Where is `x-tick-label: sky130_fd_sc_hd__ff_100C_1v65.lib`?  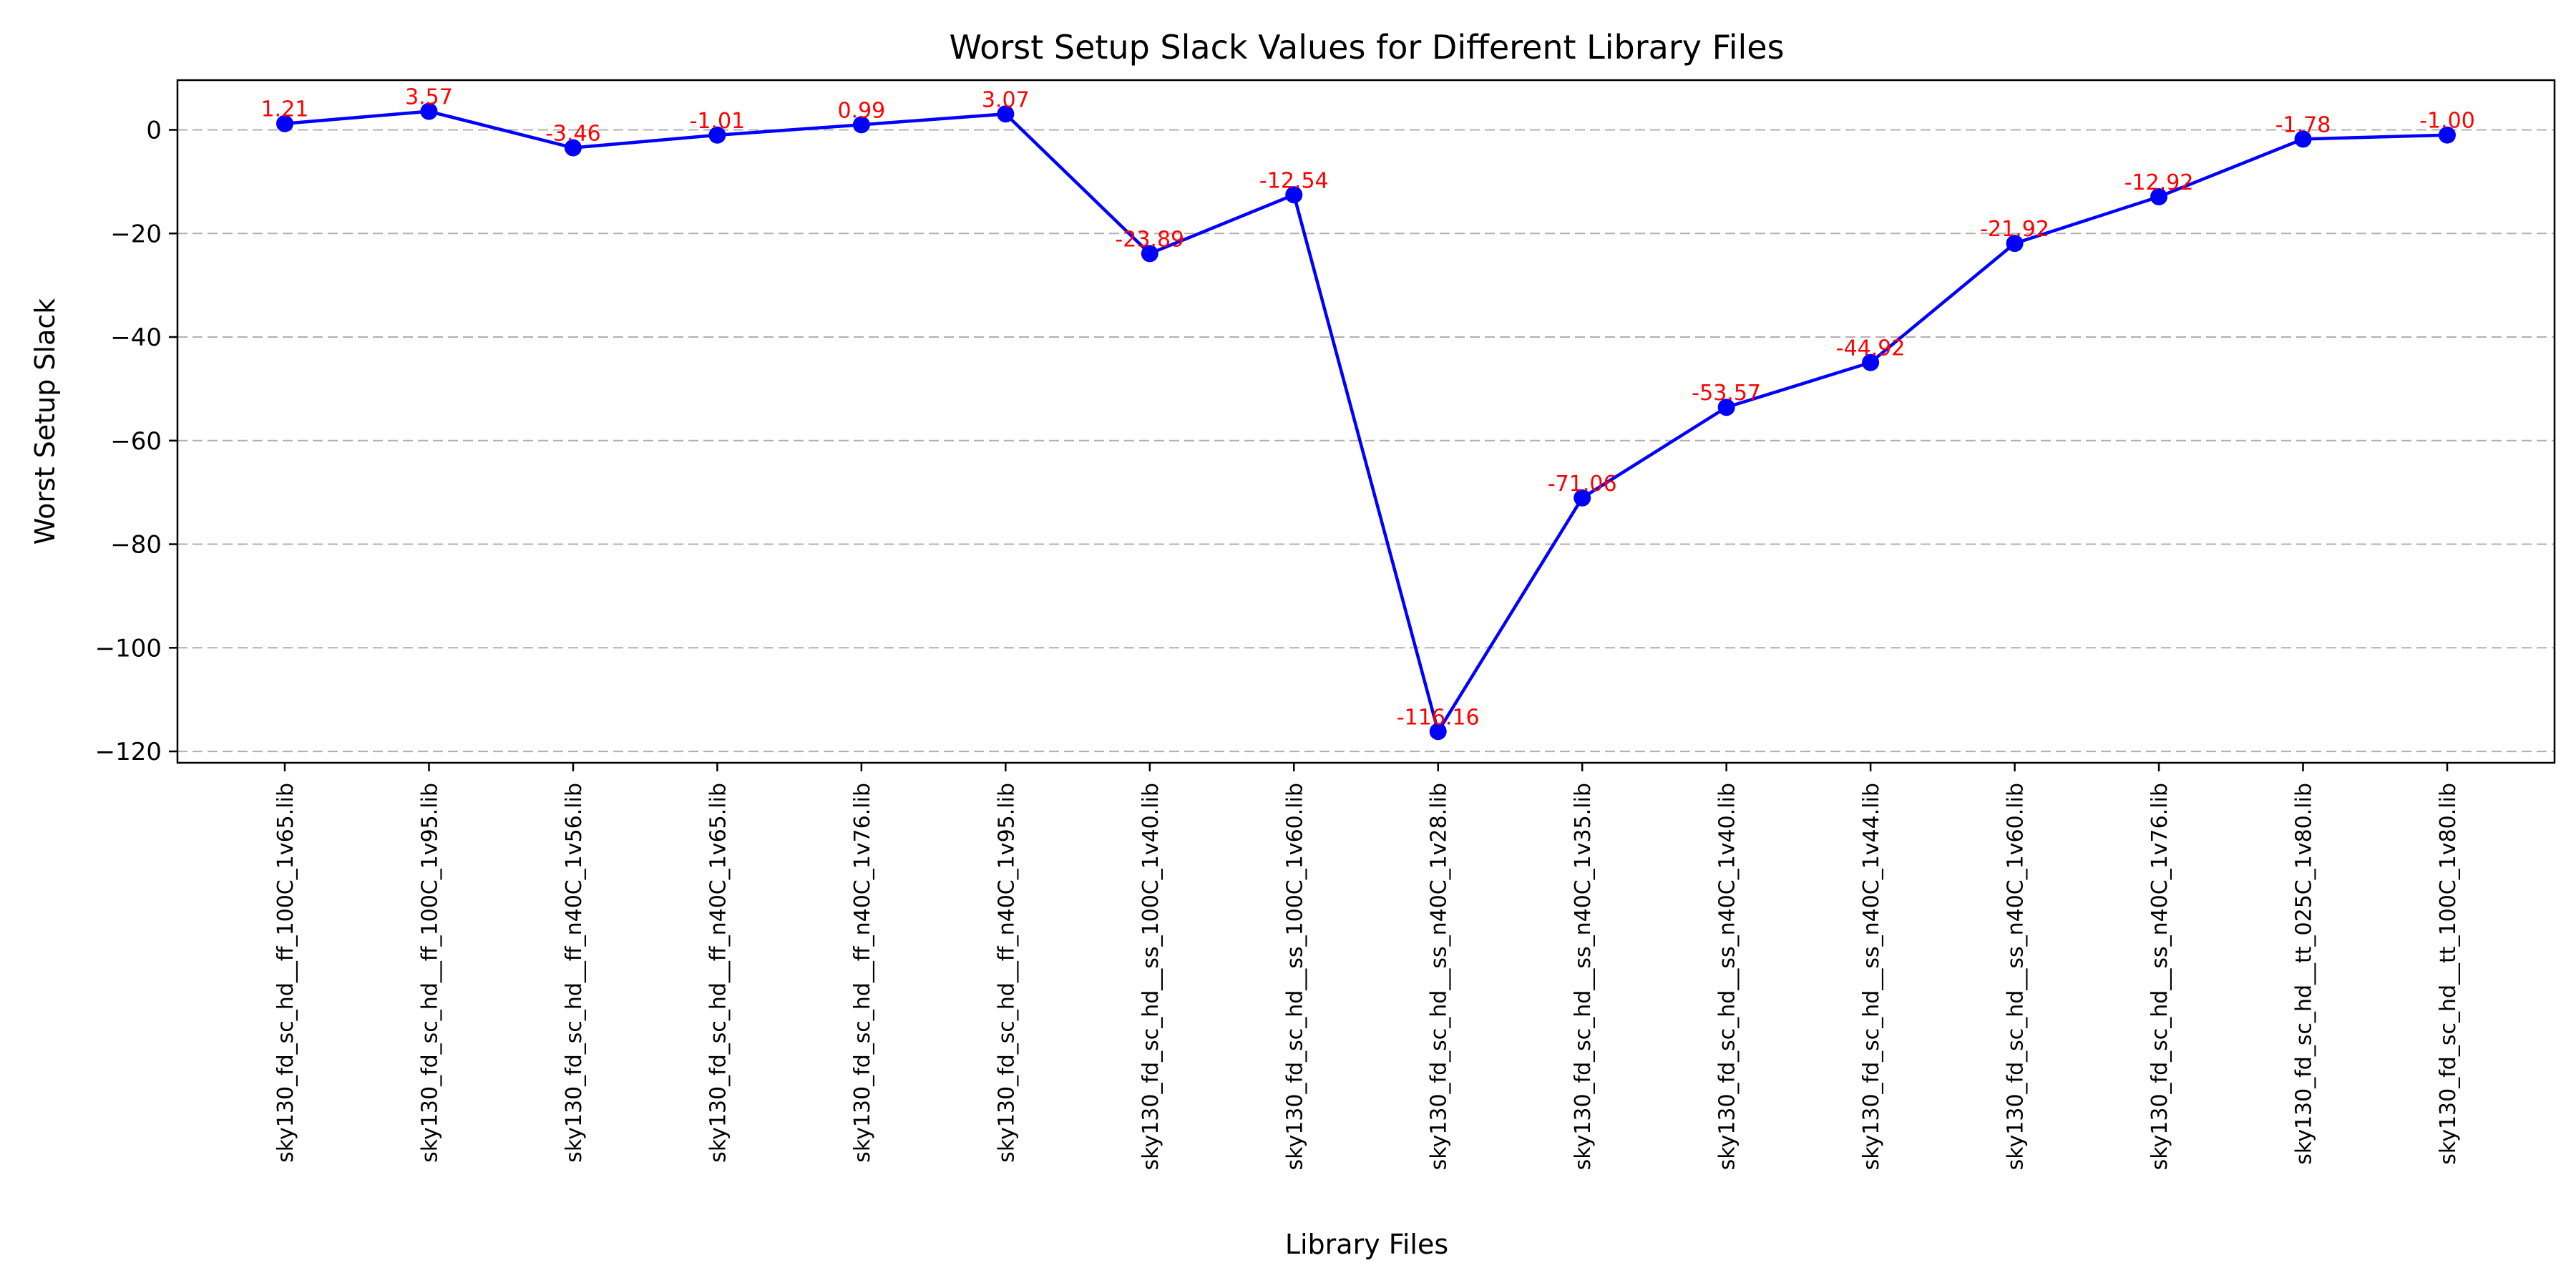 x-tick-label: sky130_fd_sc_hd__ff_100C_1v65.lib is located at coordinates (285, 973).